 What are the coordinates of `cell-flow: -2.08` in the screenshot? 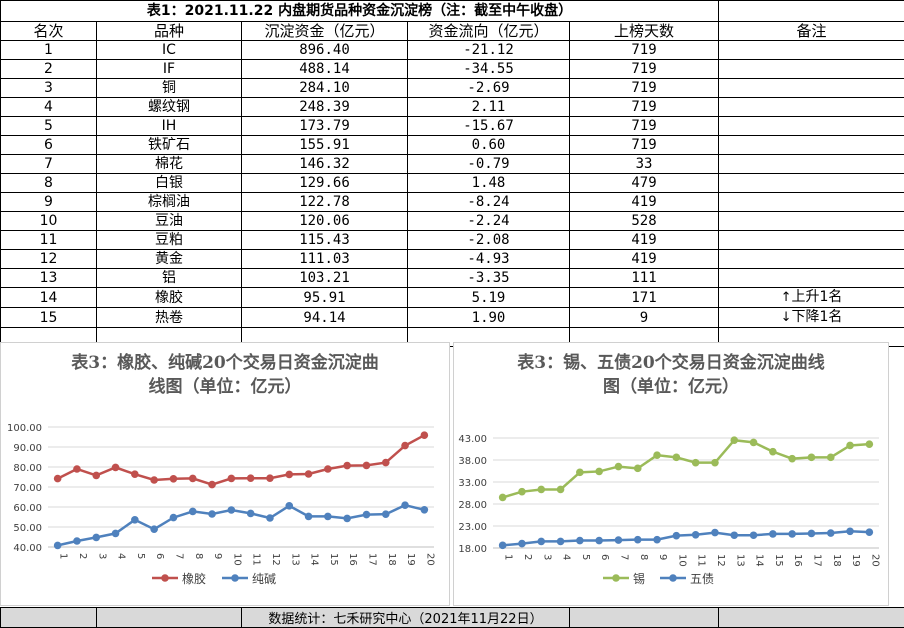 It's located at (488, 240).